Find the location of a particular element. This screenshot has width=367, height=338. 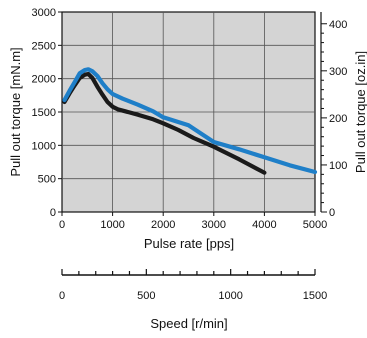

y2-tick-label: 300 is located at coordinates (338, 72).